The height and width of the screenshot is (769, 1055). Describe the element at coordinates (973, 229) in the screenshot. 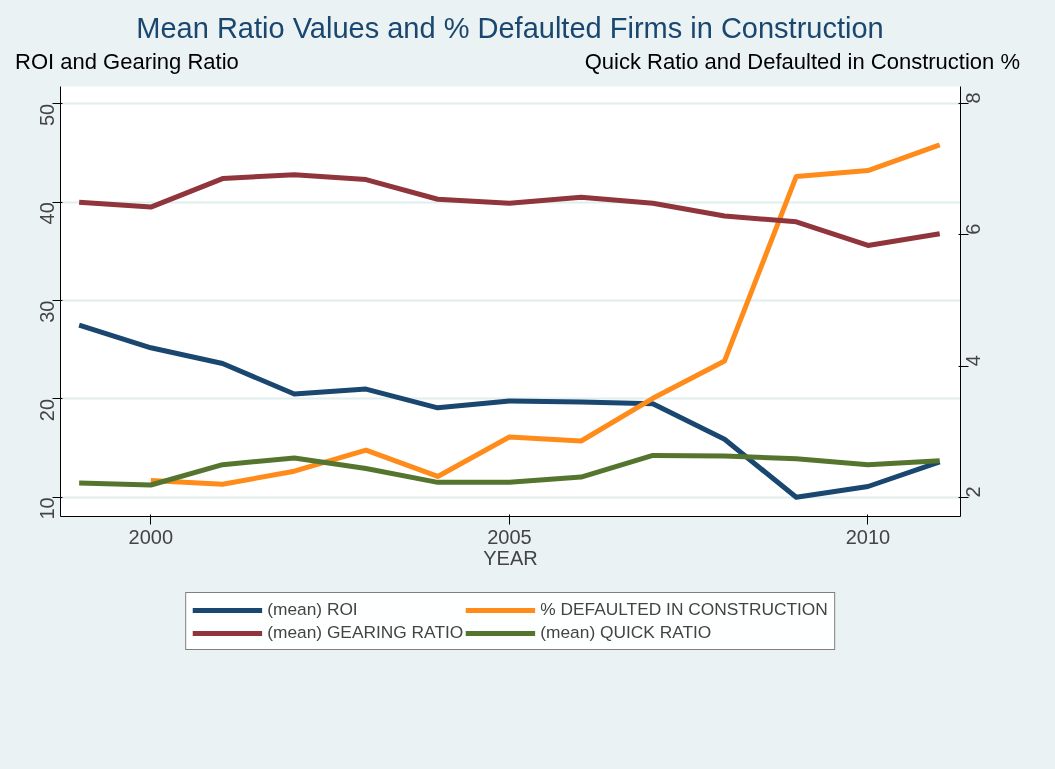

I see `y2-tick-label: 6` at that location.